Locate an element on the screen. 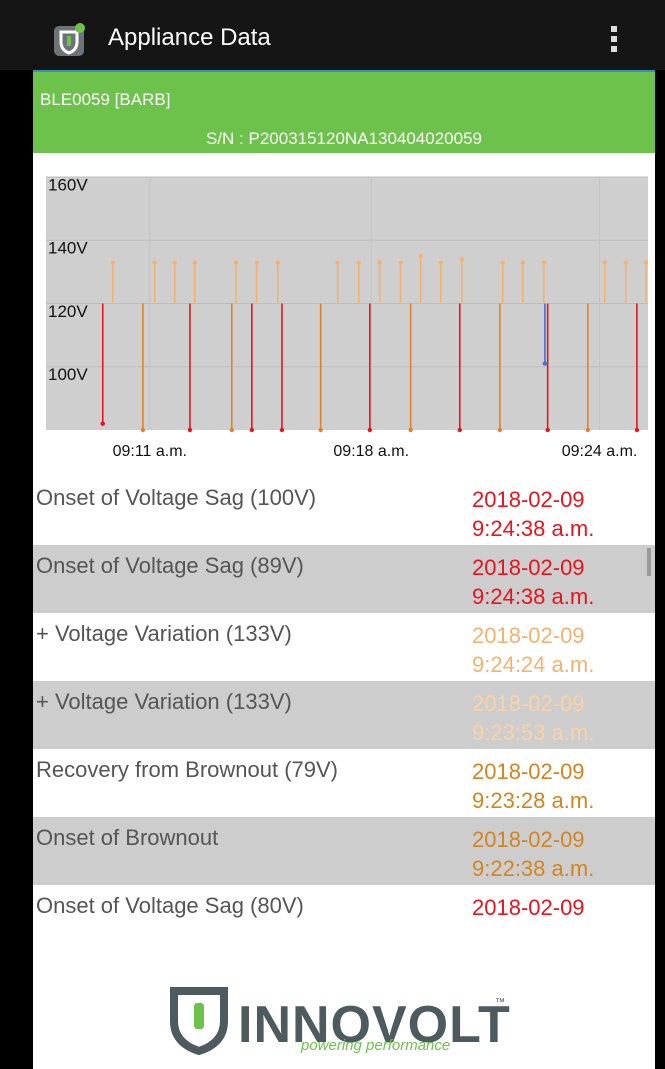  event-datetime: 2018-02-09 9:23:28 a.m. is located at coordinates (533, 786).